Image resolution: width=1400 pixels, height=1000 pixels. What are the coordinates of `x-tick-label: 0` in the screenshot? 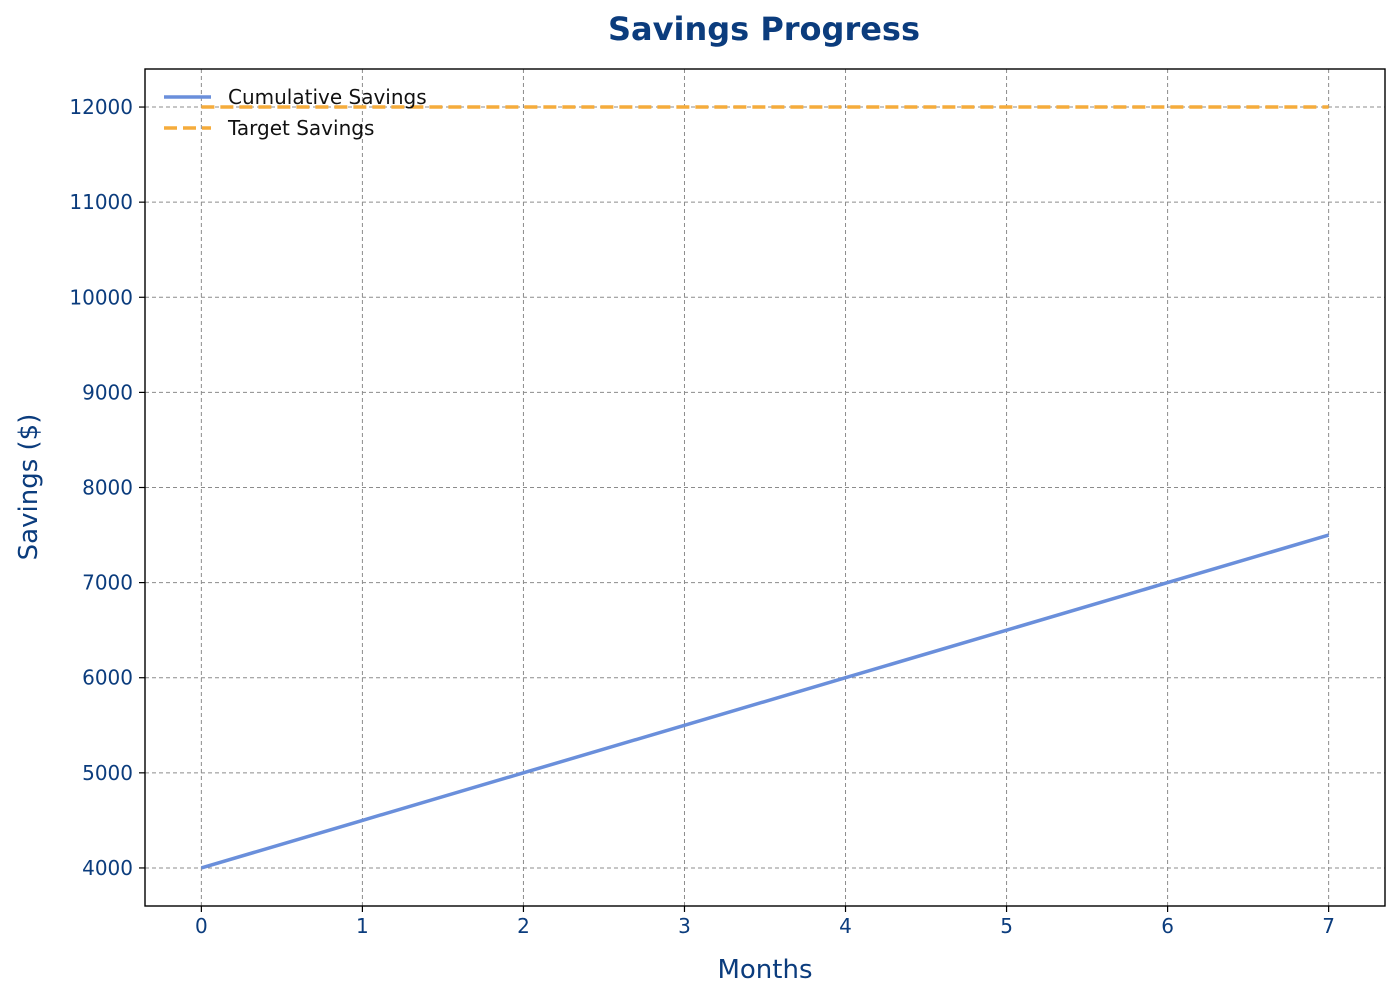 It's located at (201, 926).